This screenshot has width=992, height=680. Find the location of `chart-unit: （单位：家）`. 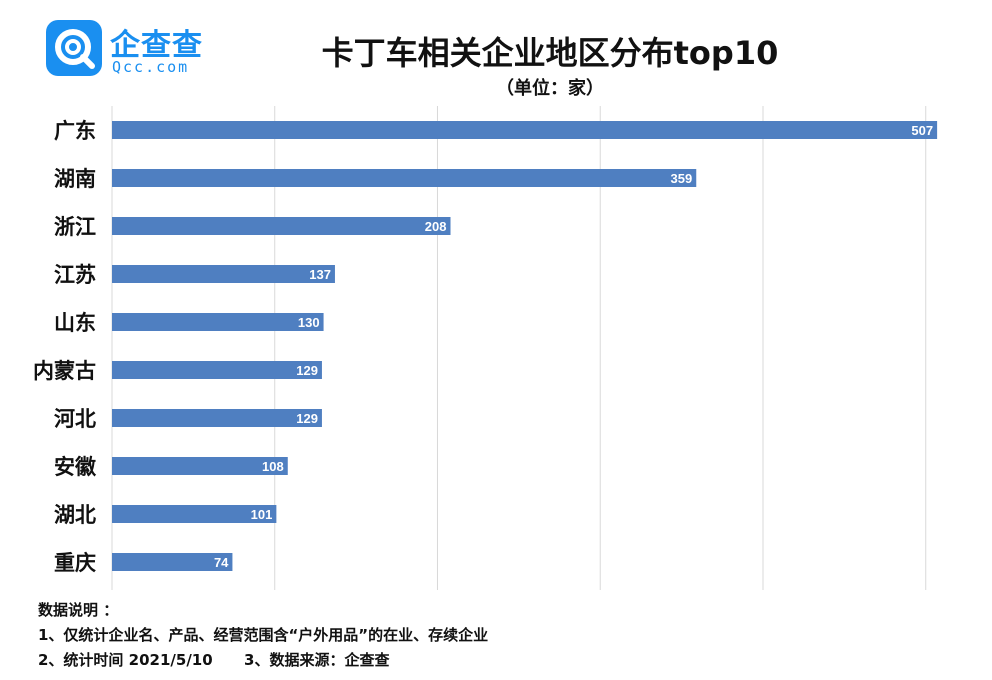

chart-unit: （单位：家） is located at coordinates (550, 88).